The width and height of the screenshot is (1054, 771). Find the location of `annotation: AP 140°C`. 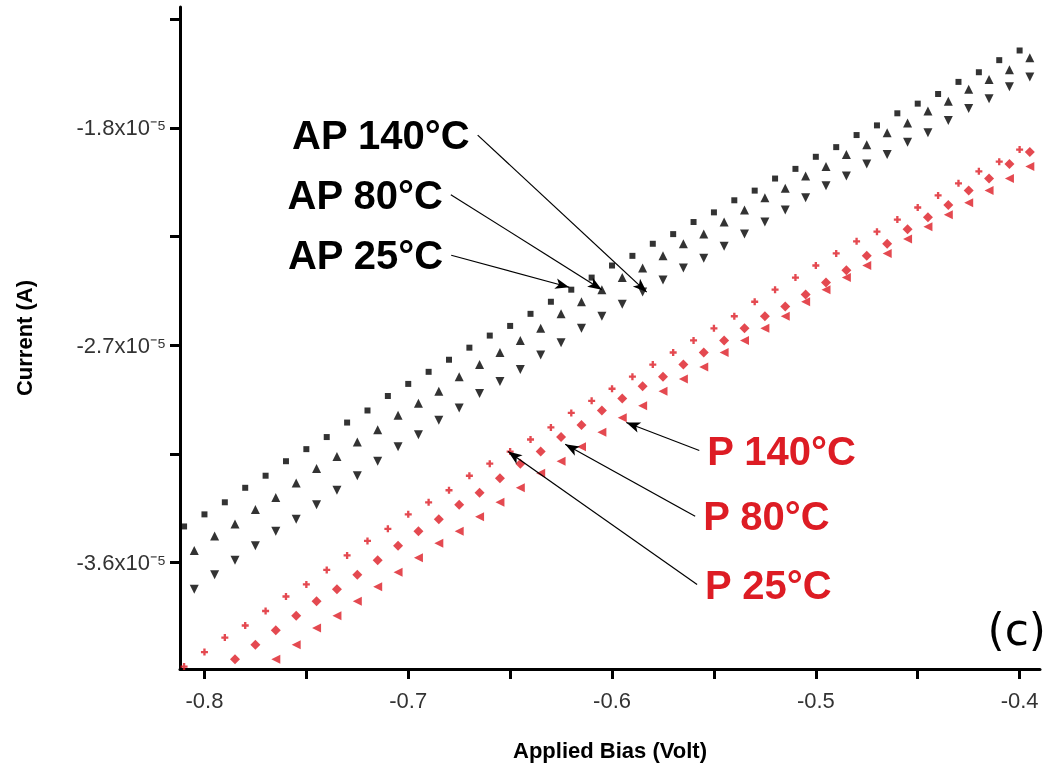

annotation: AP 140°C is located at coordinates (381, 135).